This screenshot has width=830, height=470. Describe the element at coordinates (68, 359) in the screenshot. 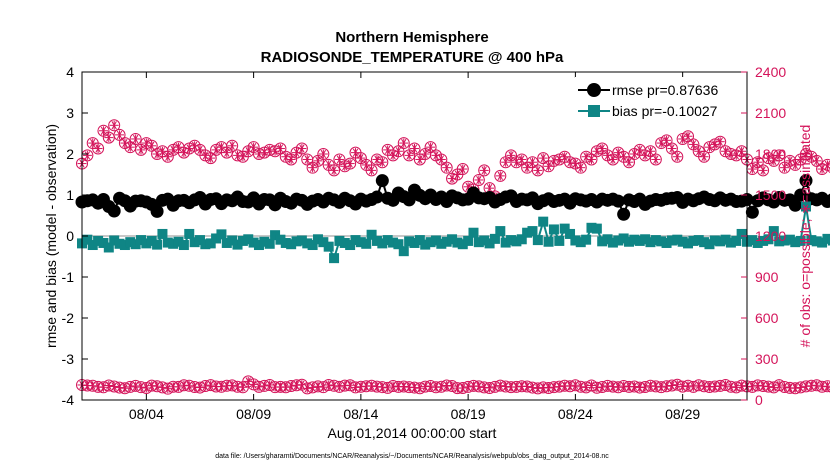

I see `y-left-tick-label: -3` at that location.